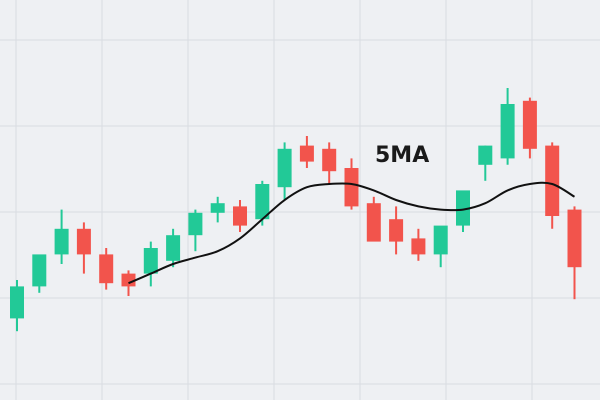 The image size is (600, 400). I want to click on ma-label: 5MA, so click(402, 155).